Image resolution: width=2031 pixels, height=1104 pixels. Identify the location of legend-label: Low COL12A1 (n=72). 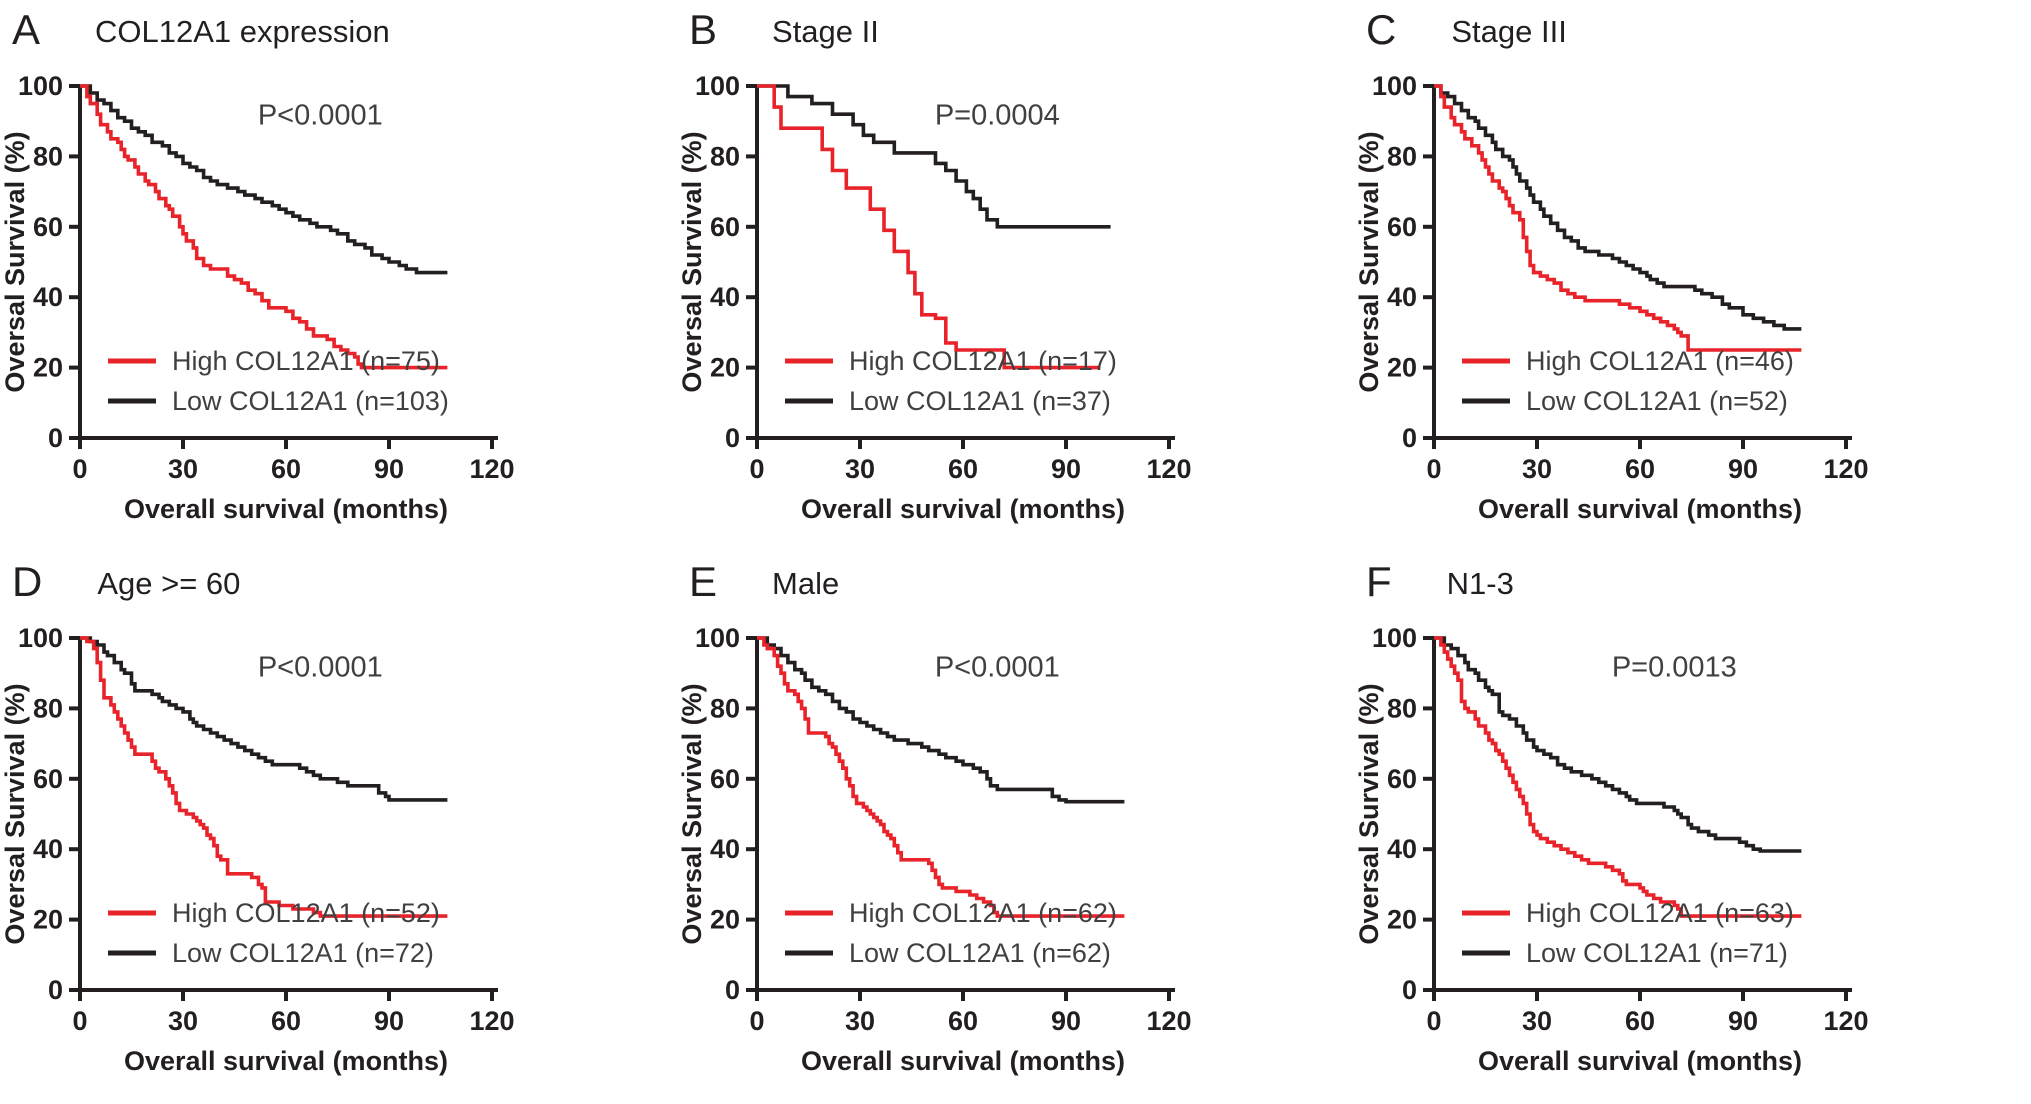
(303, 953).